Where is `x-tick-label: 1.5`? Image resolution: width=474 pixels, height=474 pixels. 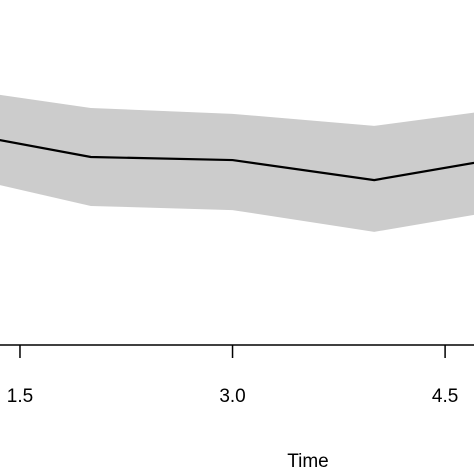
x-tick-label: 1.5 is located at coordinates (20, 396).